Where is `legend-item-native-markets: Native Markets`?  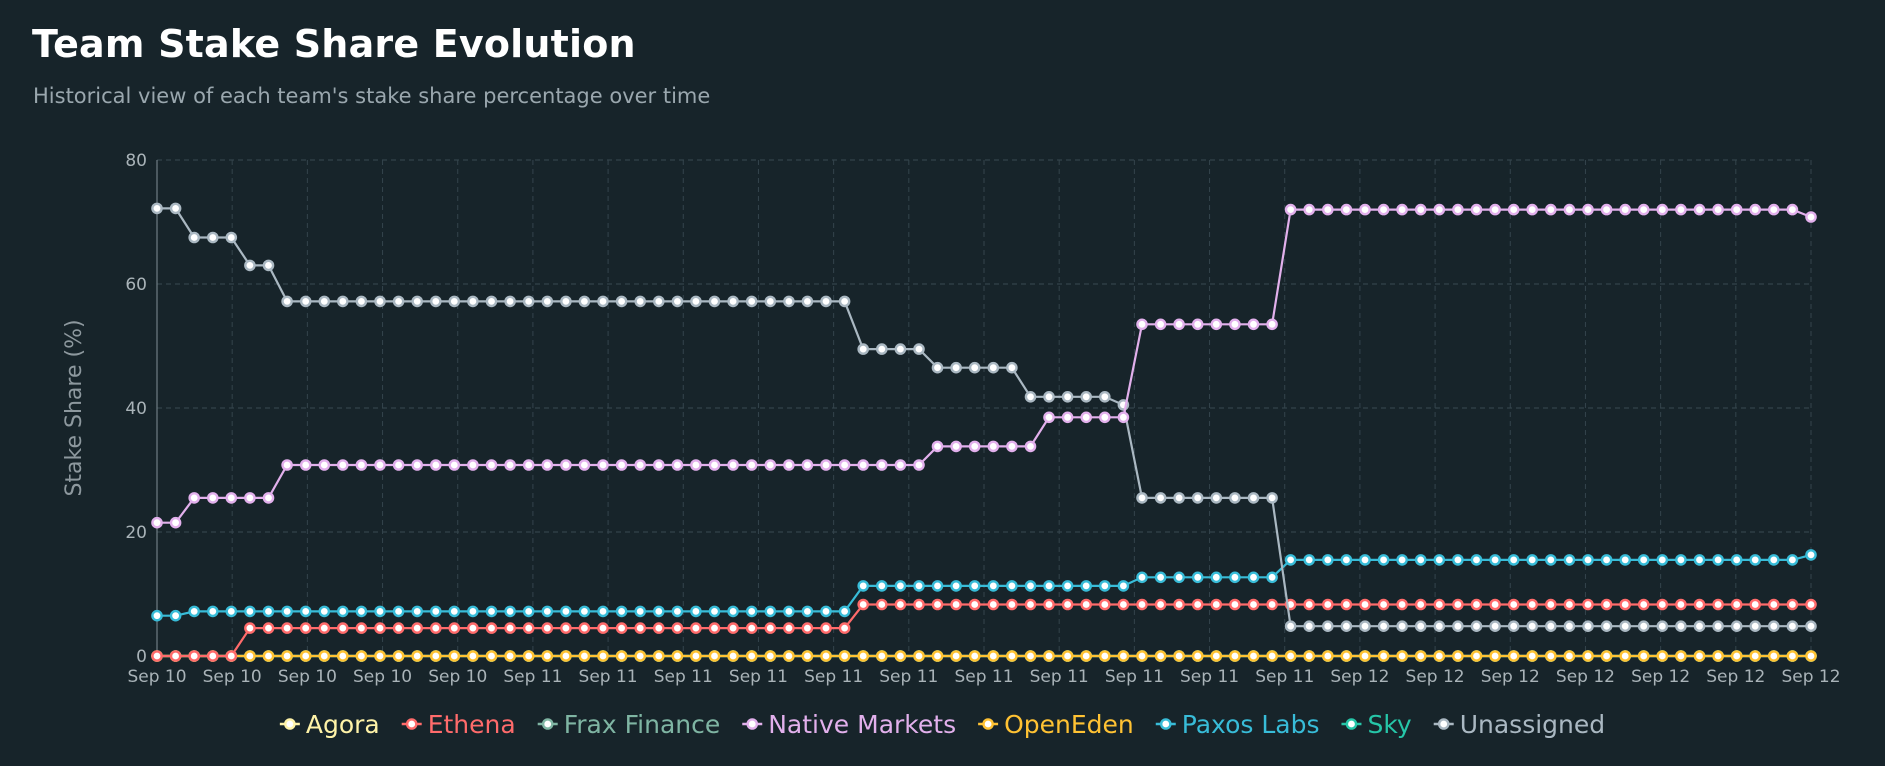
legend-item-native-markets: Native Markets is located at coordinates (849, 724).